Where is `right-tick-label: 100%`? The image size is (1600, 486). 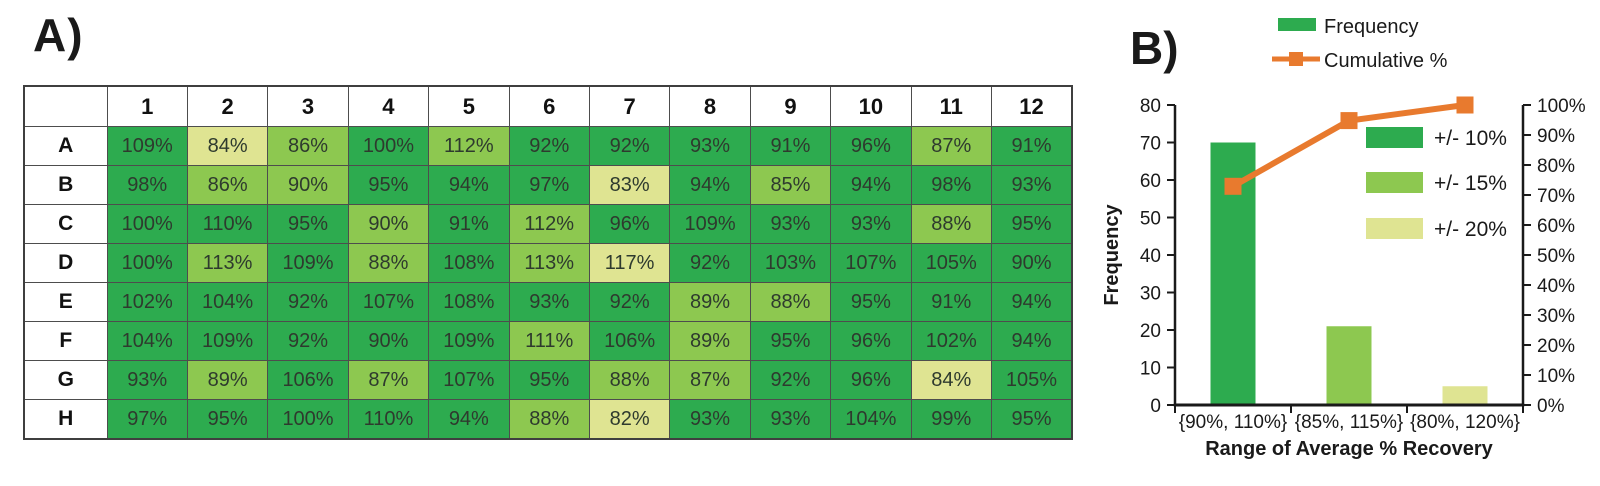 right-tick-label: 100% is located at coordinates (1561, 106).